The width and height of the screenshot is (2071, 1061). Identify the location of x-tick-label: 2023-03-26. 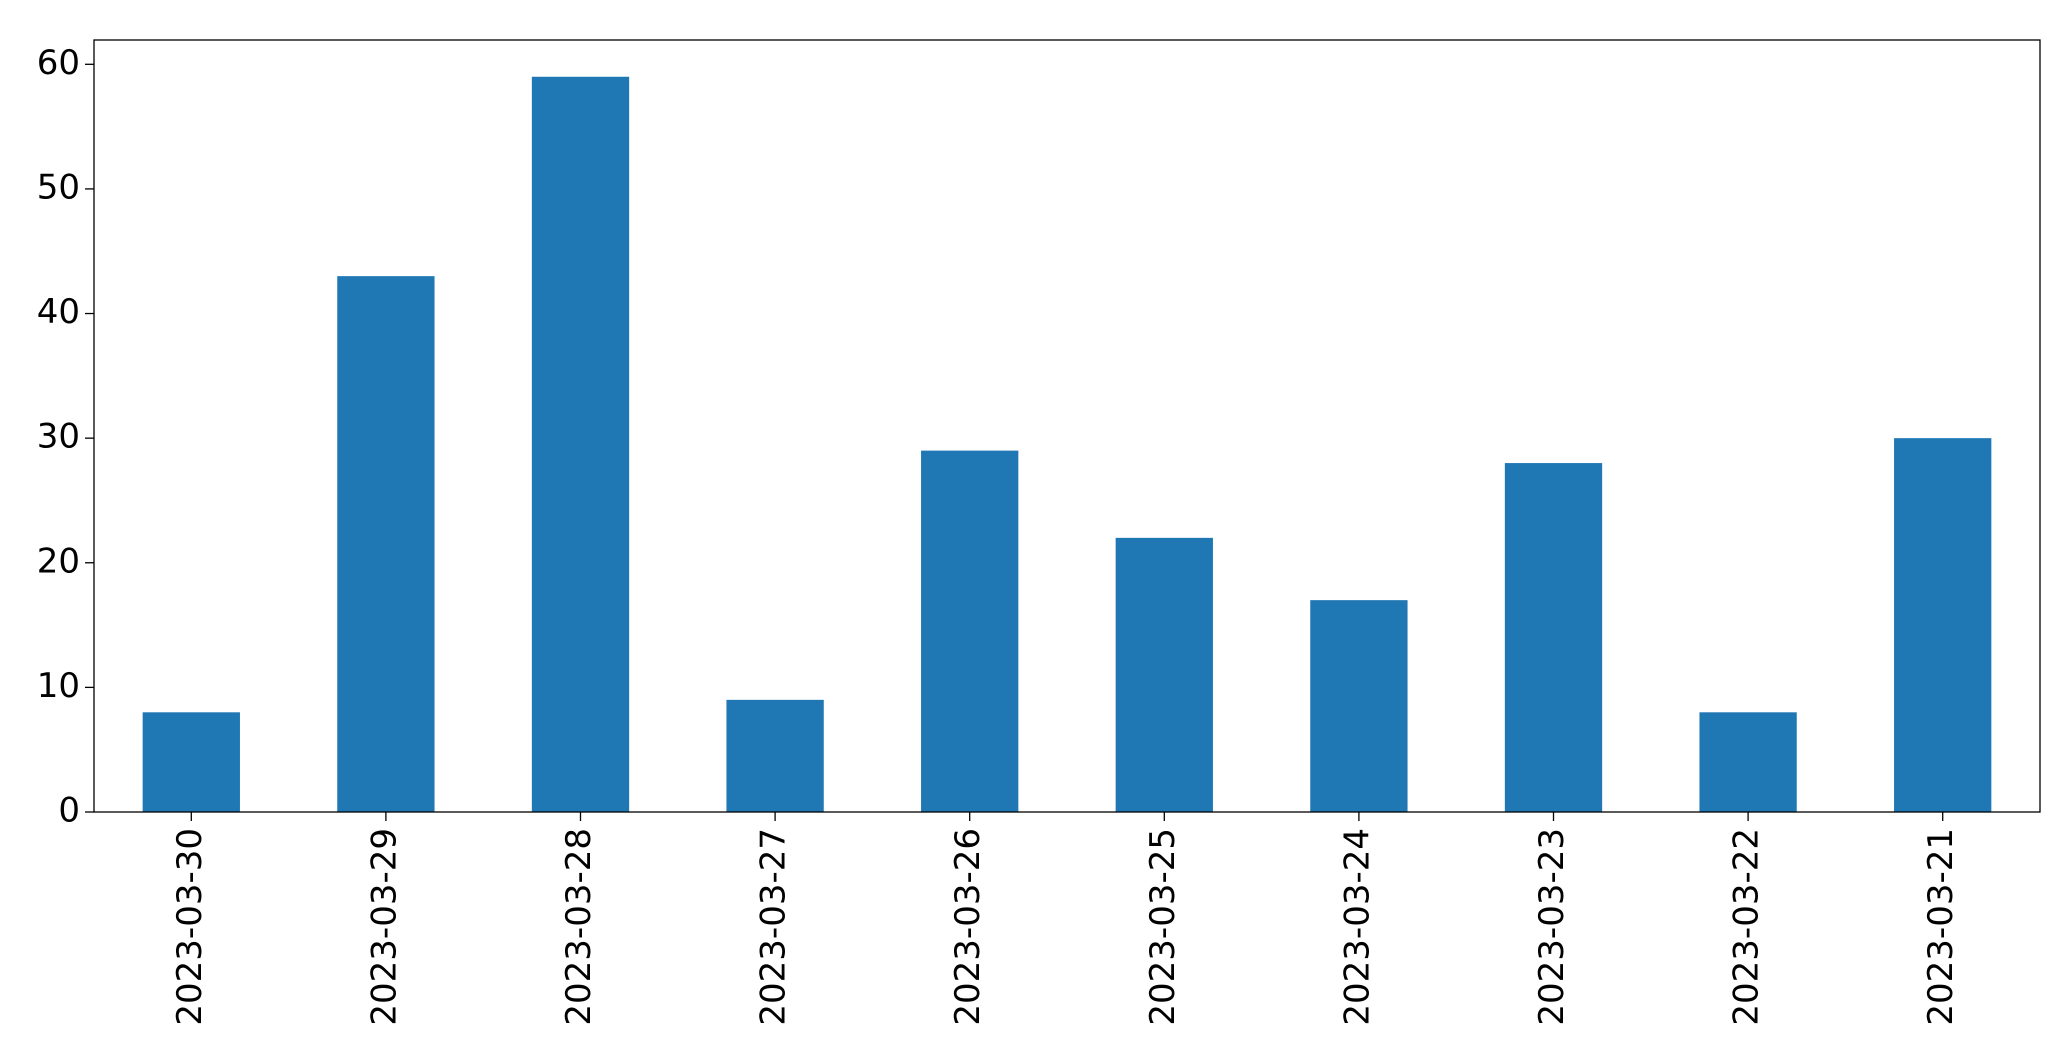
(968, 927).